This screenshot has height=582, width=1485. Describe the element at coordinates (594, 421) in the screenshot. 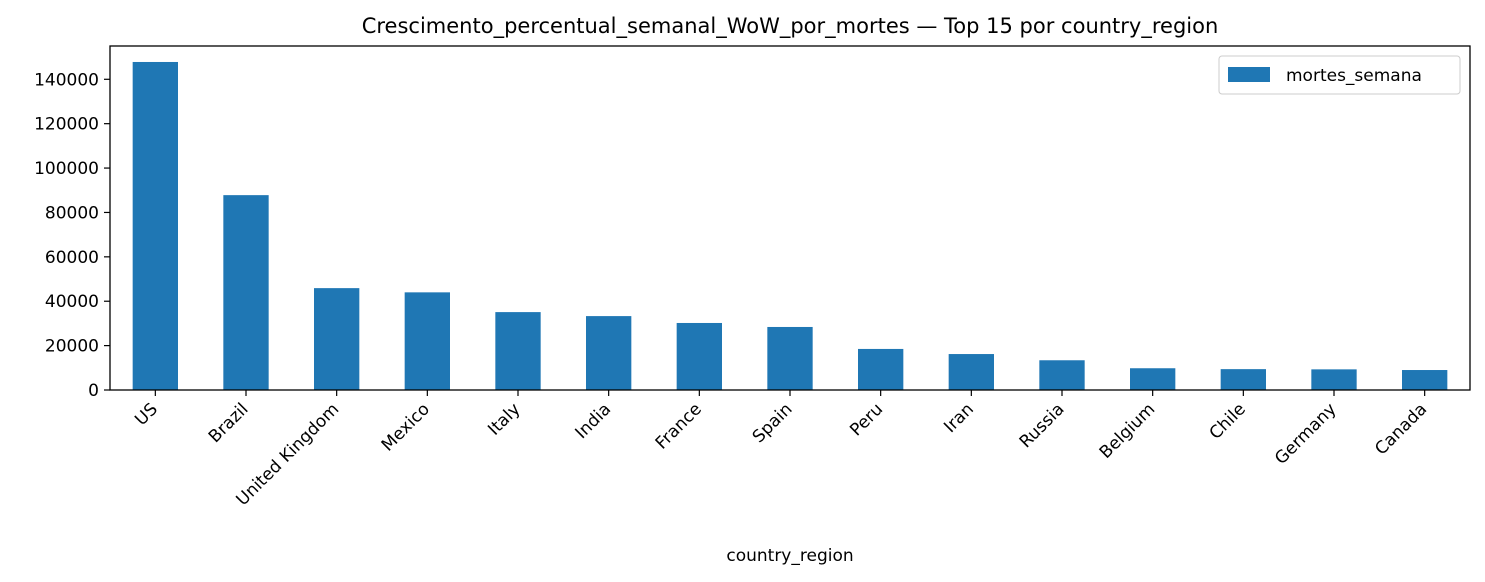

I see `x-tick-label: India` at that location.